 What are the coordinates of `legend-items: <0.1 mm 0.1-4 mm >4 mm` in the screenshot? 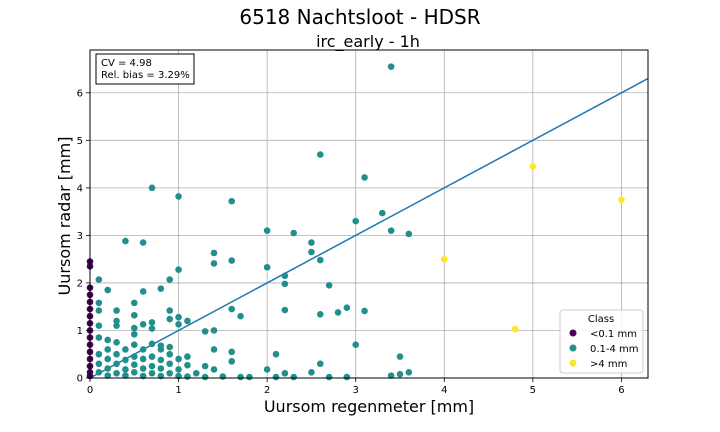 It's located at (604, 349).